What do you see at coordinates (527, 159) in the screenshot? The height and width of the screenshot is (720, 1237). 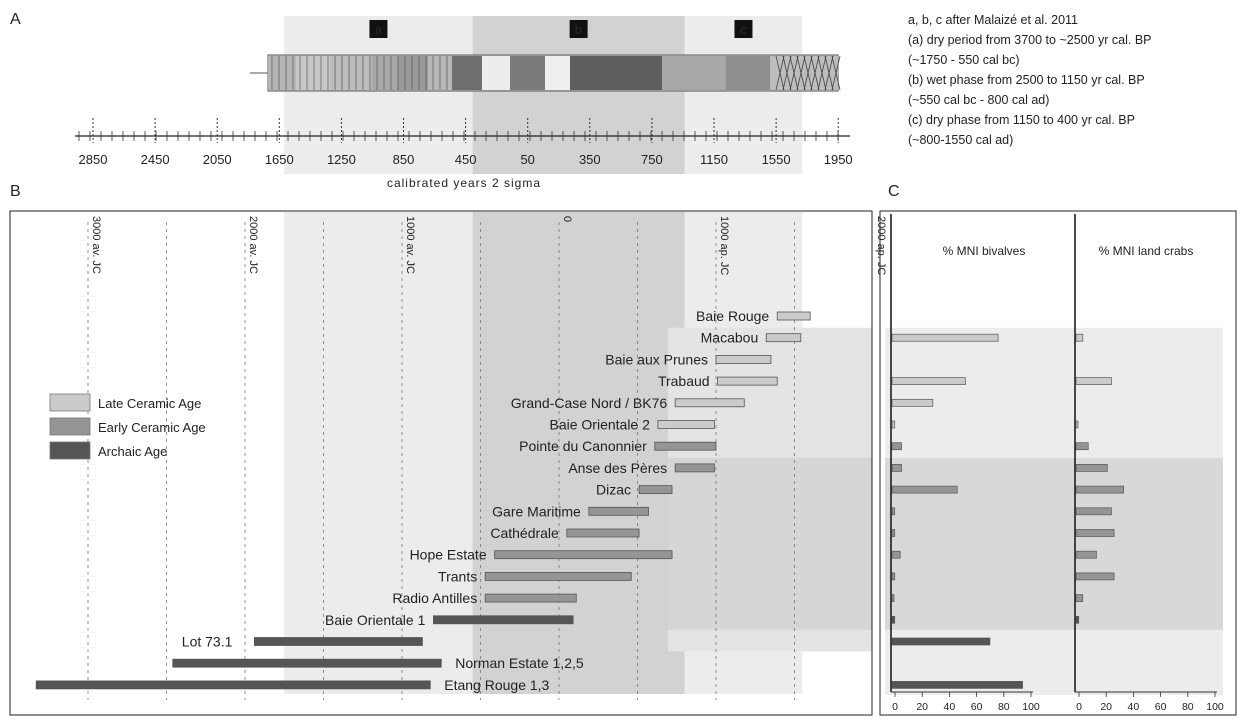 I see `axis-a-tick-label: 50` at bounding box center [527, 159].